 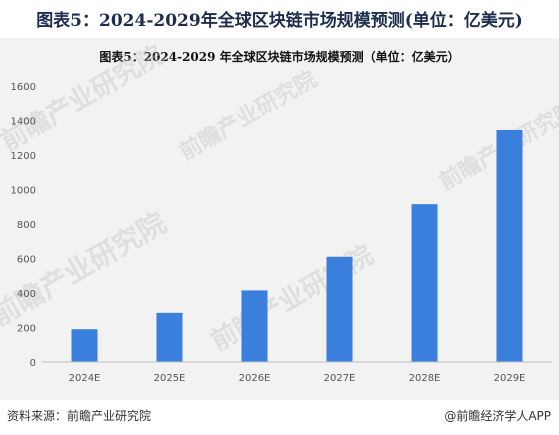 What do you see at coordinates (255, 378) in the screenshot?
I see `x-tick-label: 2026E` at bounding box center [255, 378].